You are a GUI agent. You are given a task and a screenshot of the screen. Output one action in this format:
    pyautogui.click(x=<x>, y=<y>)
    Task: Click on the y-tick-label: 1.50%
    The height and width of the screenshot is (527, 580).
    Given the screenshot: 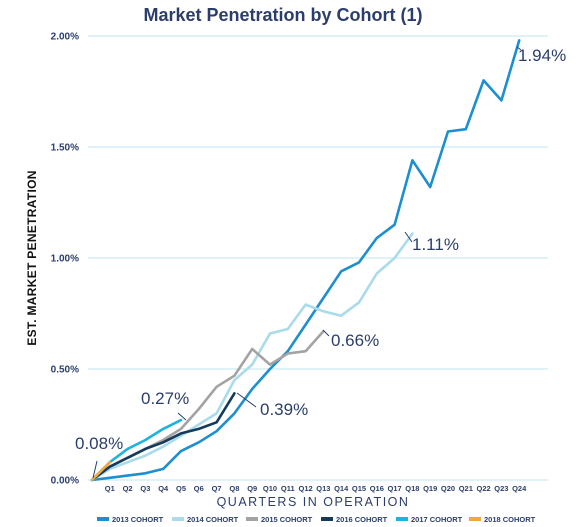 What is the action you would take?
    pyautogui.click(x=65, y=148)
    